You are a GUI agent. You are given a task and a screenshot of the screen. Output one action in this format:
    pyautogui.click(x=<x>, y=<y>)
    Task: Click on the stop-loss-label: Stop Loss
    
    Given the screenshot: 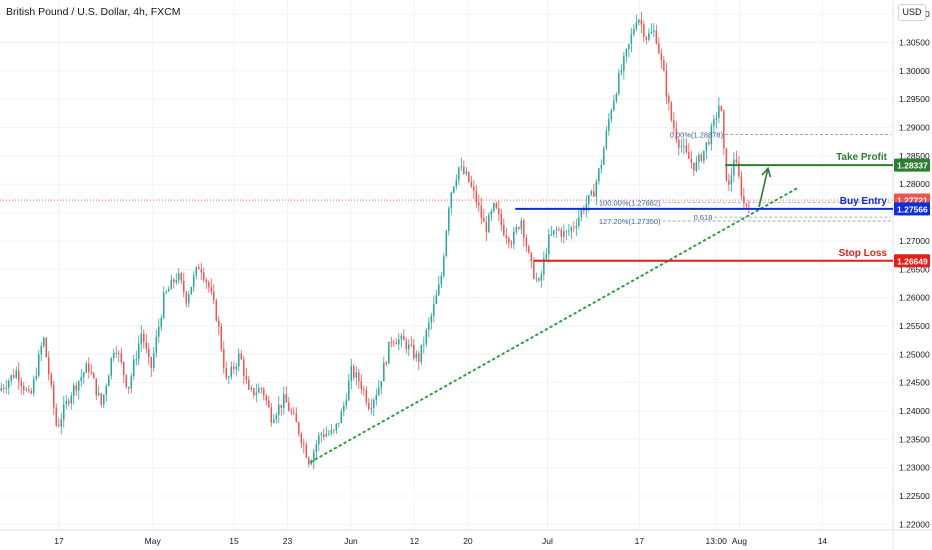 What is the action you would take?
    pyautogui.click(x=863, y=253)
    